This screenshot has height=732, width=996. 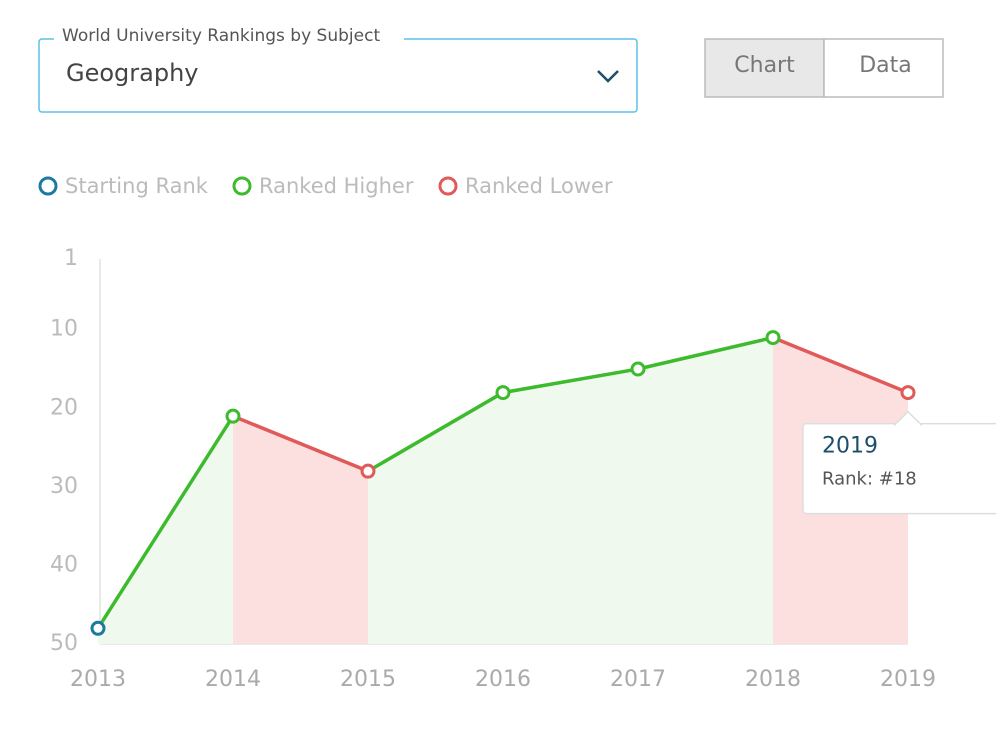 I want to click on y-tick-label: 10, so click(x=64, y=329).